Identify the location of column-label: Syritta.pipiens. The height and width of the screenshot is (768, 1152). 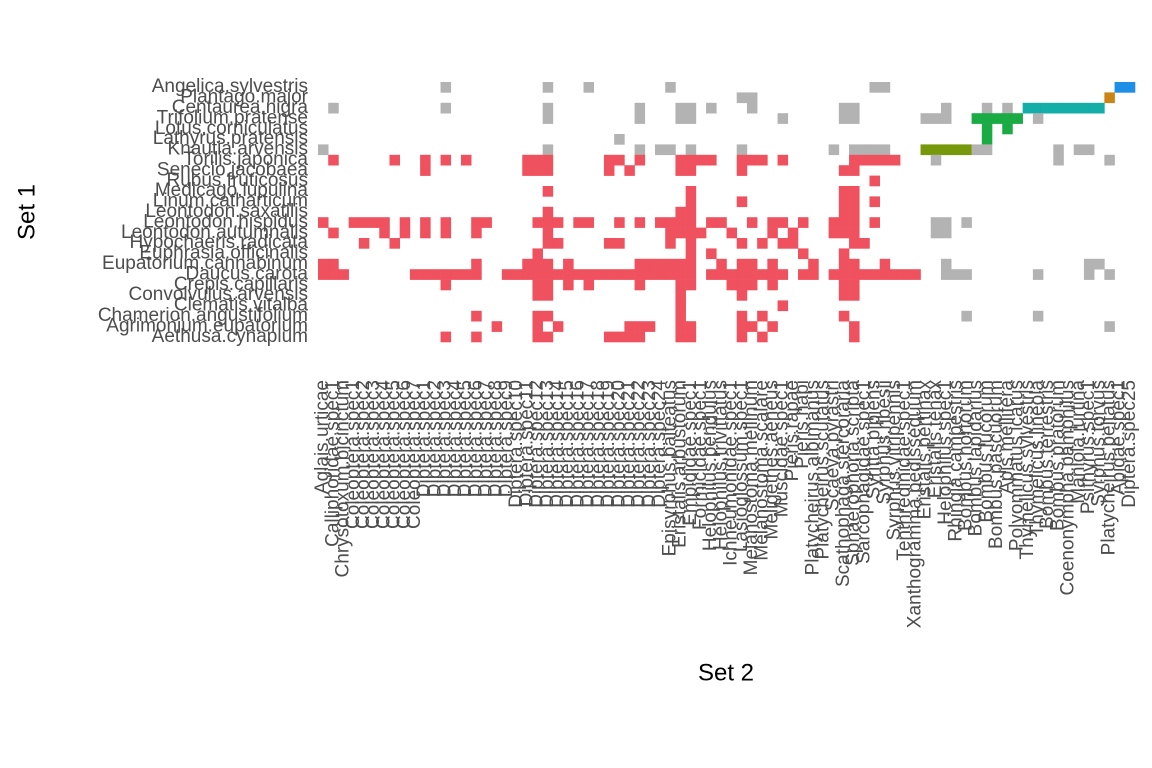
(874, 439).